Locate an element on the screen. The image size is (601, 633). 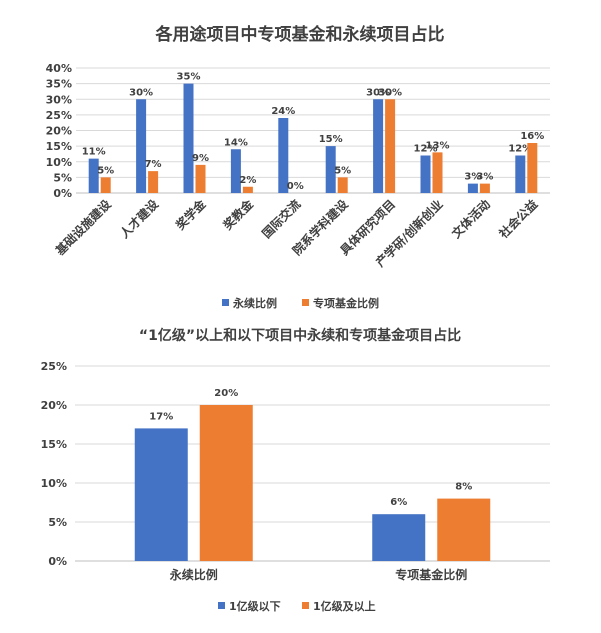
data-label: 35% is located at coordinates (189, 77).